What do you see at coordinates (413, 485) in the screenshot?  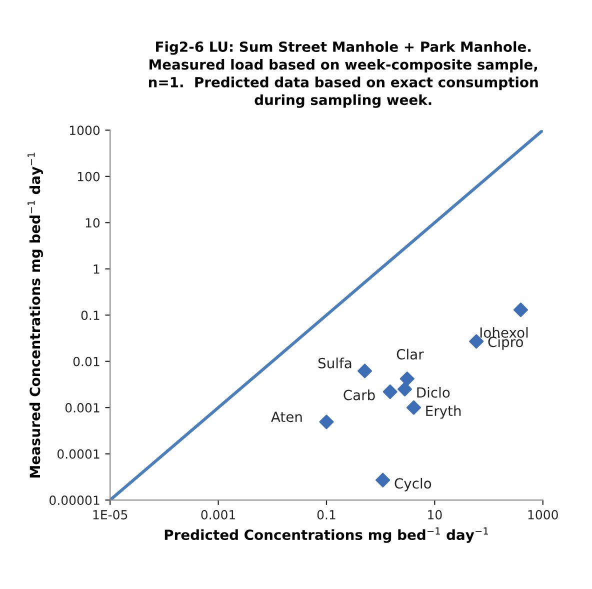 I see `annotation: Cyclo` at bounding box center [413, 485].